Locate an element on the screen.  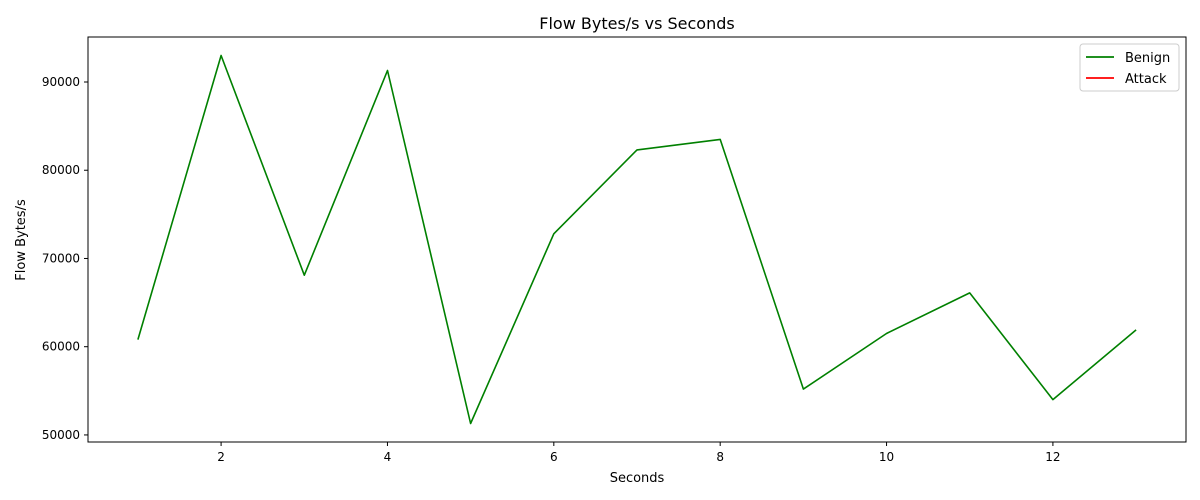
x-axis-ticks: 2 4 6 8 10 12 is located at coordinates (639, 453).